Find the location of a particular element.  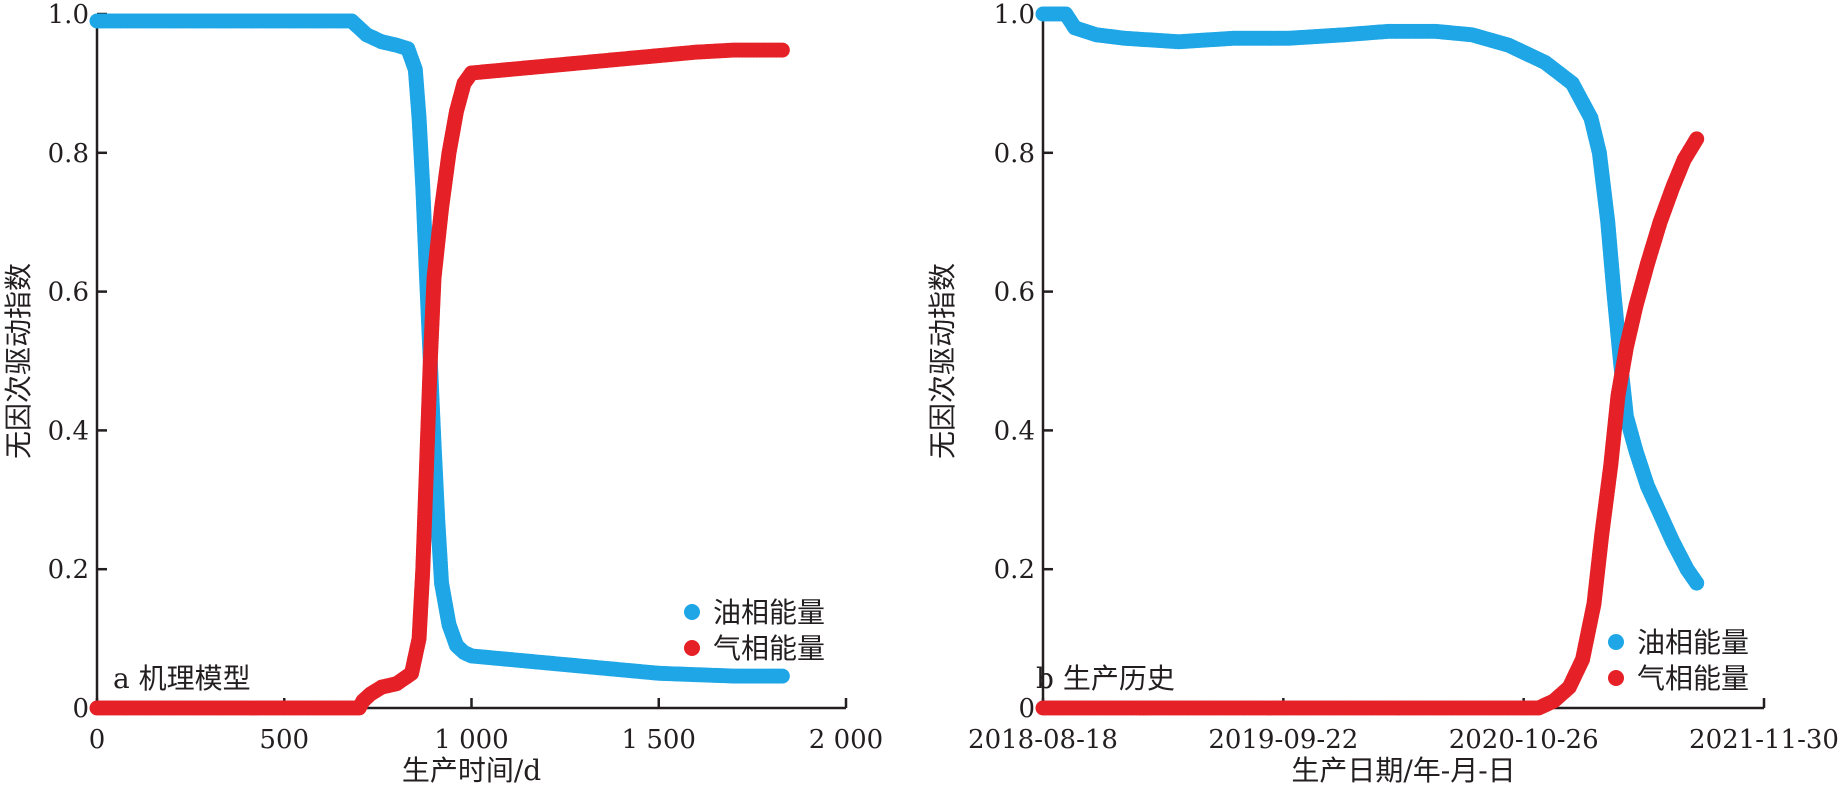

x-axis-title: 生产时间/d is located at coordinates (471, 770).